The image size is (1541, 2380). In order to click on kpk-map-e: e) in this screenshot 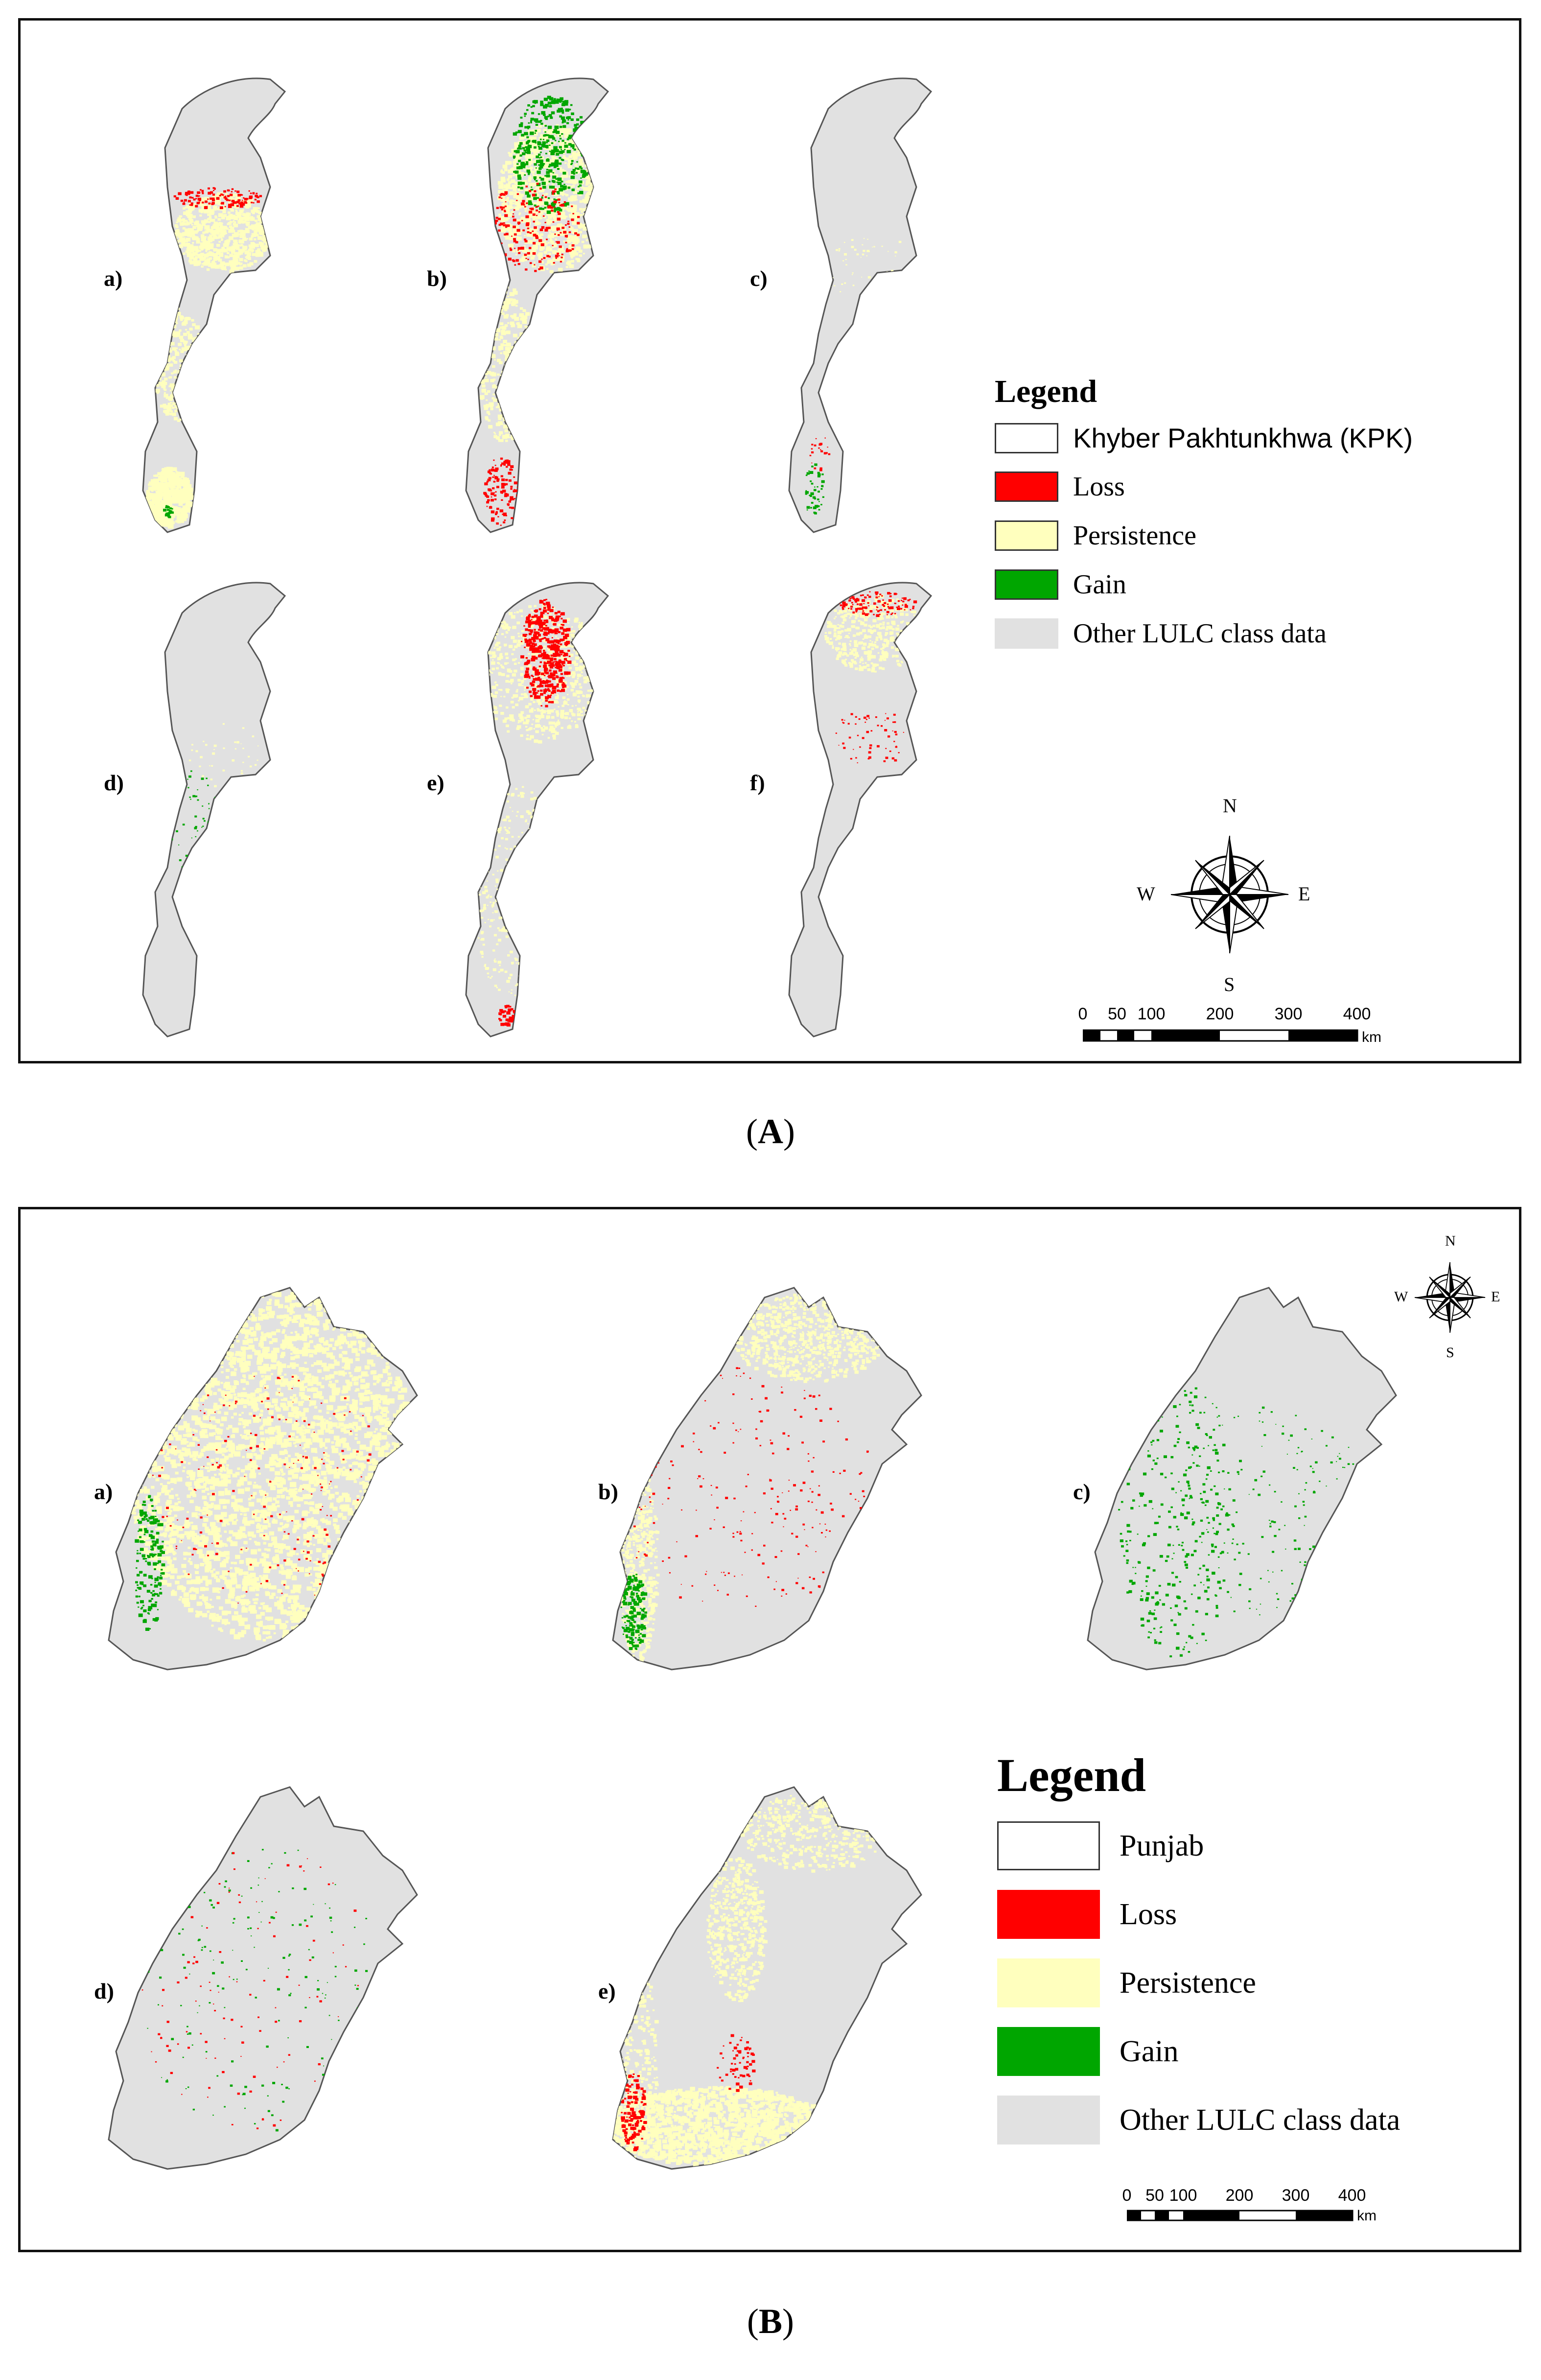, I will do `click(532, 818)`.